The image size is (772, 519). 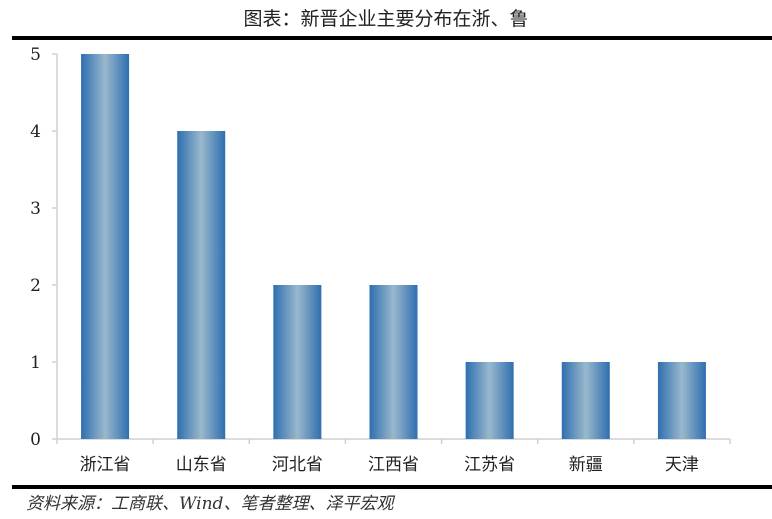 What do you see at coordinates (201, 465) in the screenshot?
I see `x-tick-label: 山东省` at bounding box center [201, 465].